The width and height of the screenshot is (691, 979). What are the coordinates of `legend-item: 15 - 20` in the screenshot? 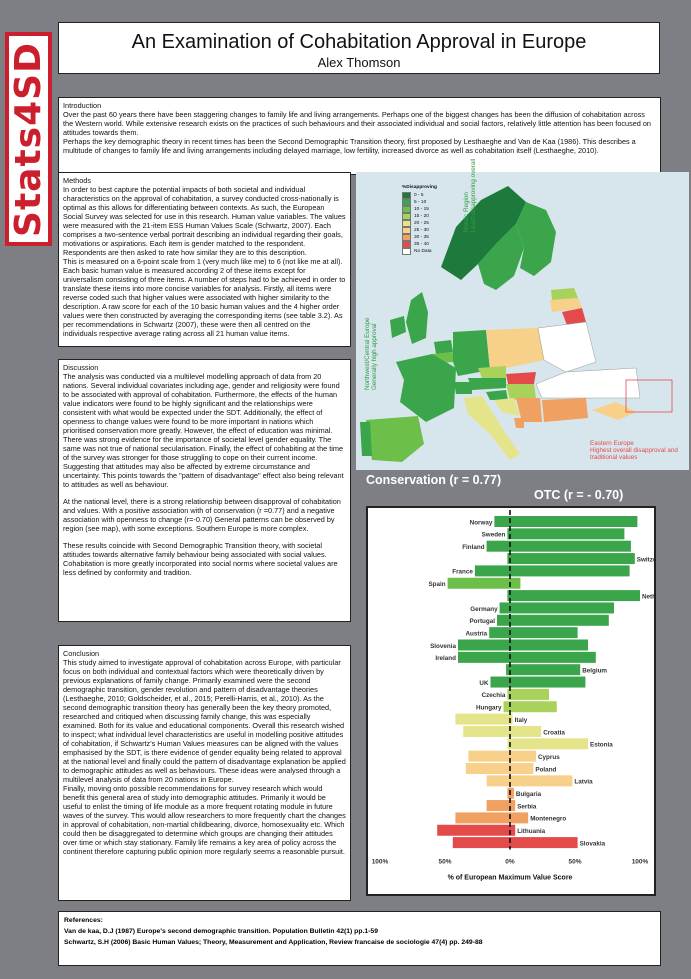 It's located at (419, 217).